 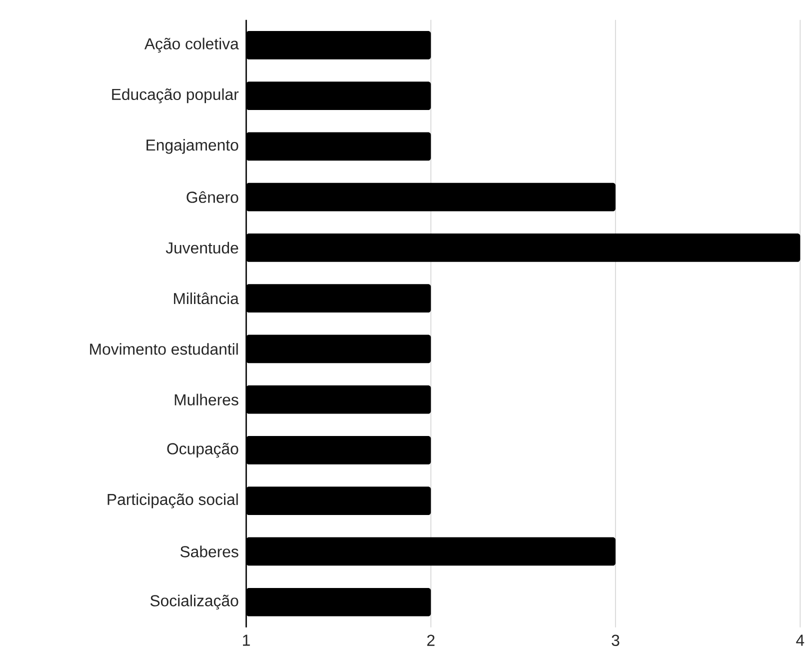 What do you see at coordinates (430, 640) in the screenshot?
I see `x-tick-label: 2` at bounding box center [430, 640].